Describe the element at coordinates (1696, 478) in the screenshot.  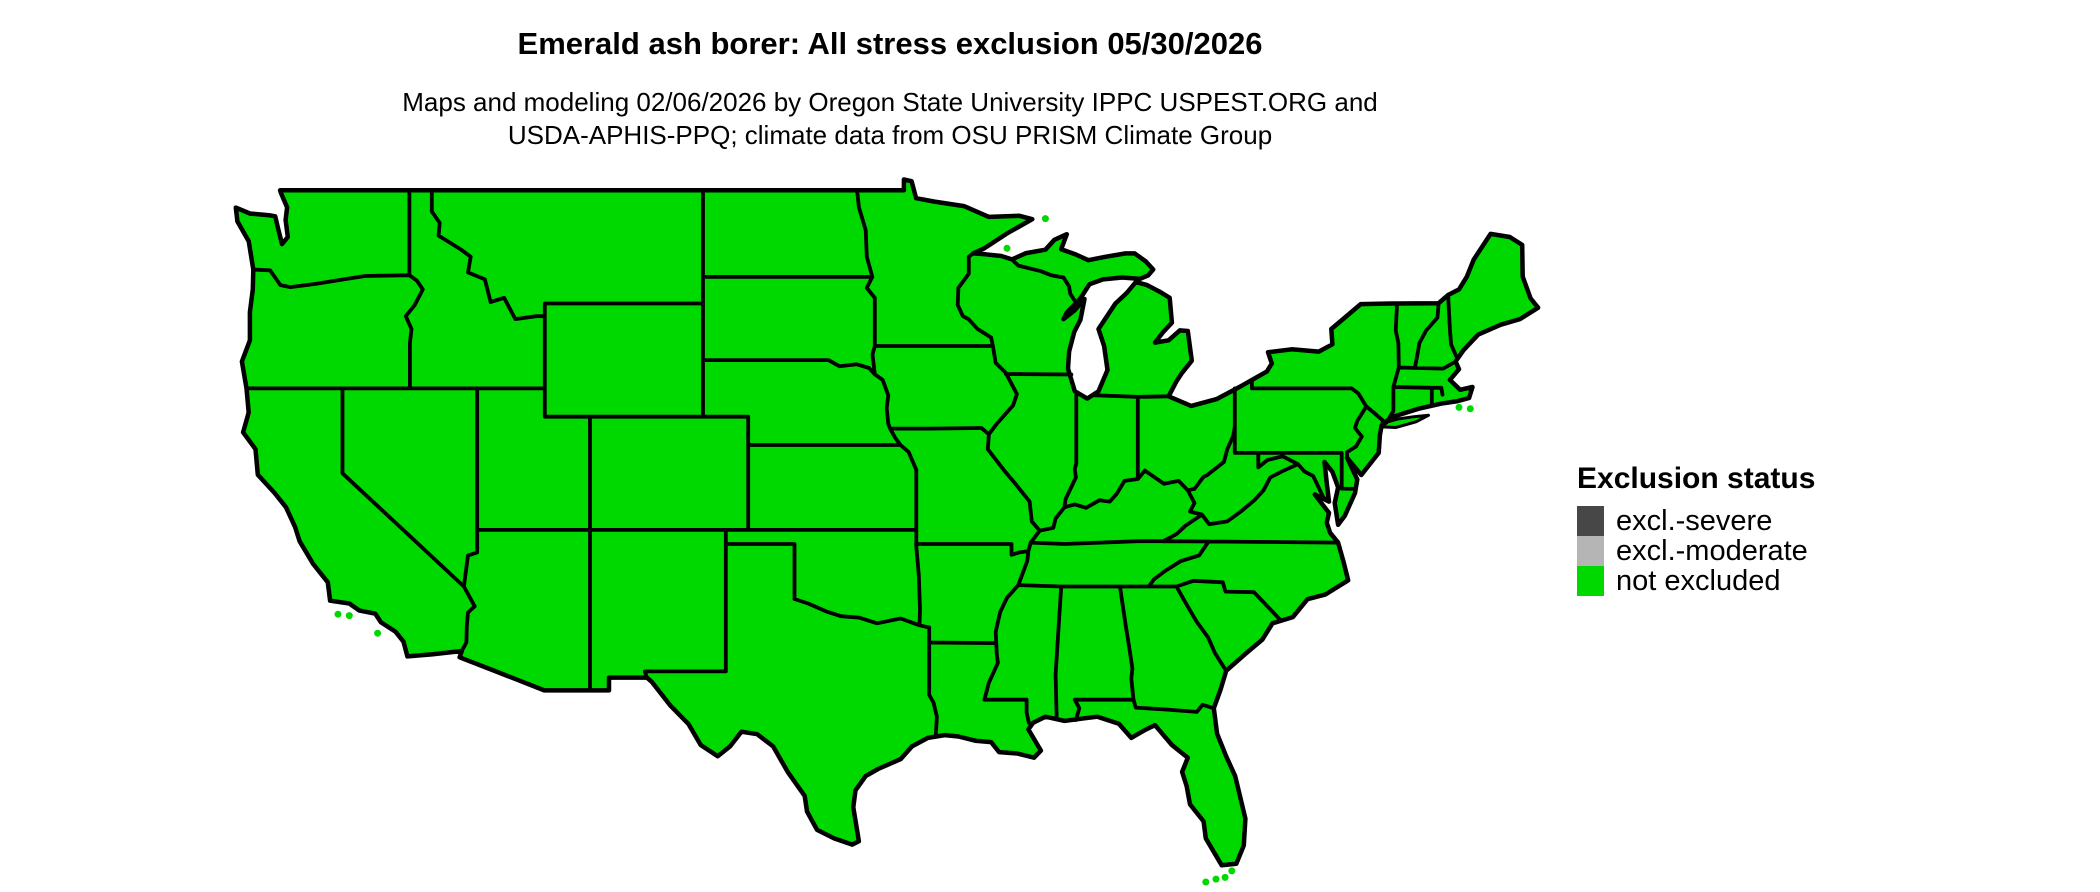
I see `legend-title: Exclusion status` at that location.